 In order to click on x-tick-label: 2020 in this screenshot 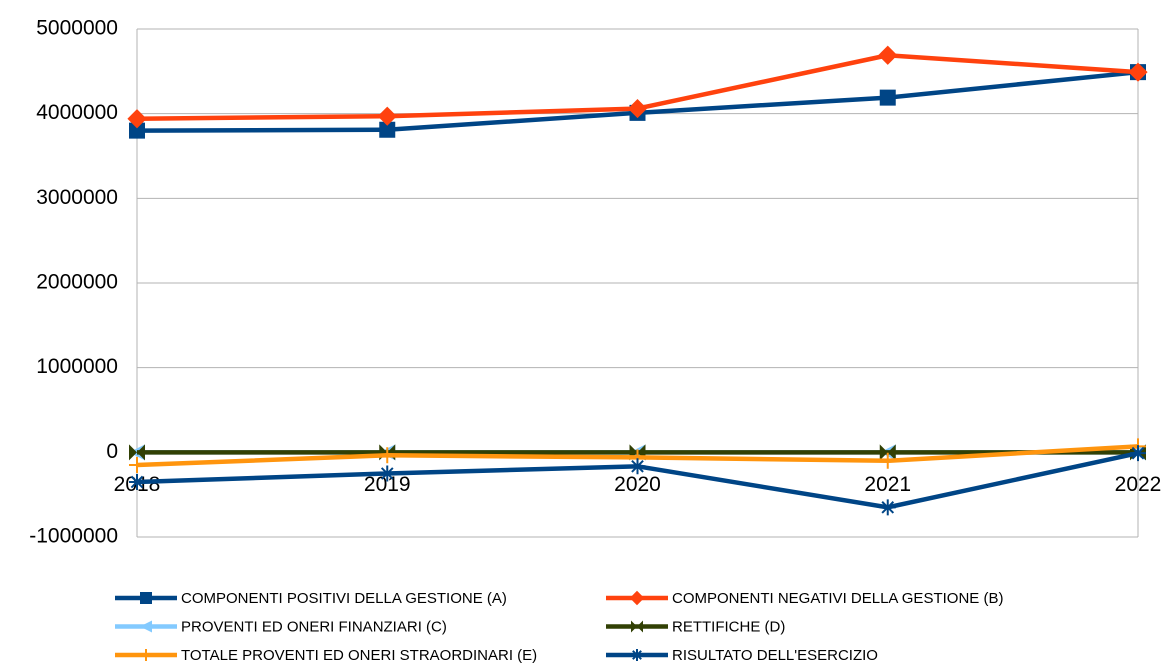, I will do `click(637, 484)`.